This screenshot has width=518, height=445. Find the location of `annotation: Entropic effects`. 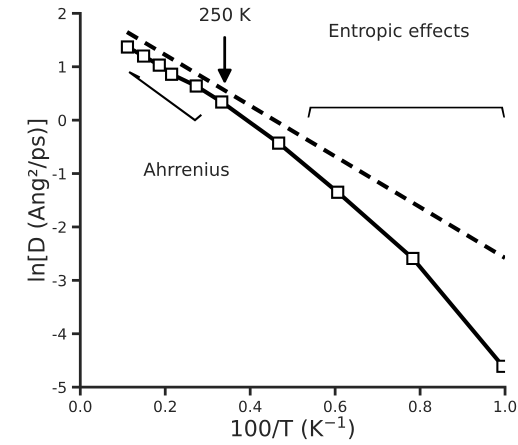

annotation: Entropic effects is located at coordinates (399, 32).